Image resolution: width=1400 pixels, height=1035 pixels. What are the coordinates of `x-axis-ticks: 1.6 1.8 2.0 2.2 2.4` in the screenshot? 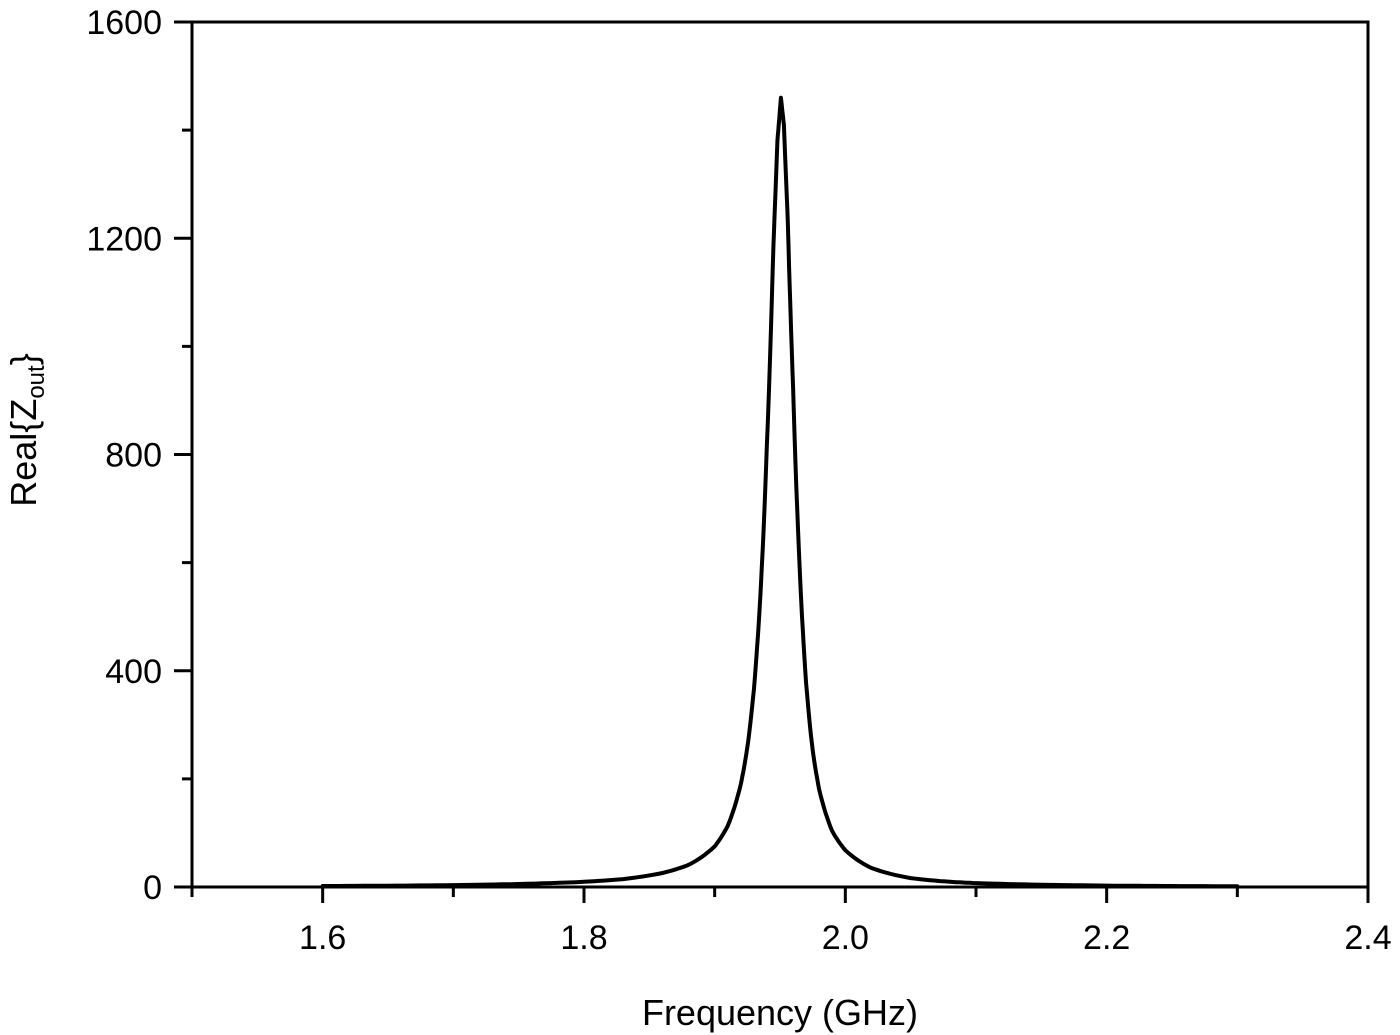 It's located at (791, 922).